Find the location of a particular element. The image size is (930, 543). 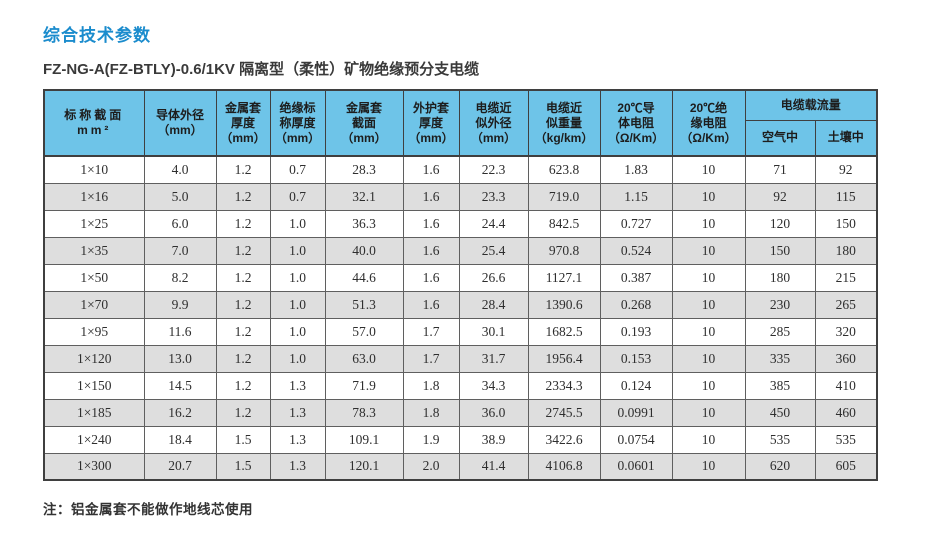

table-cell: 0.193 is located at coordinates (636, 331).